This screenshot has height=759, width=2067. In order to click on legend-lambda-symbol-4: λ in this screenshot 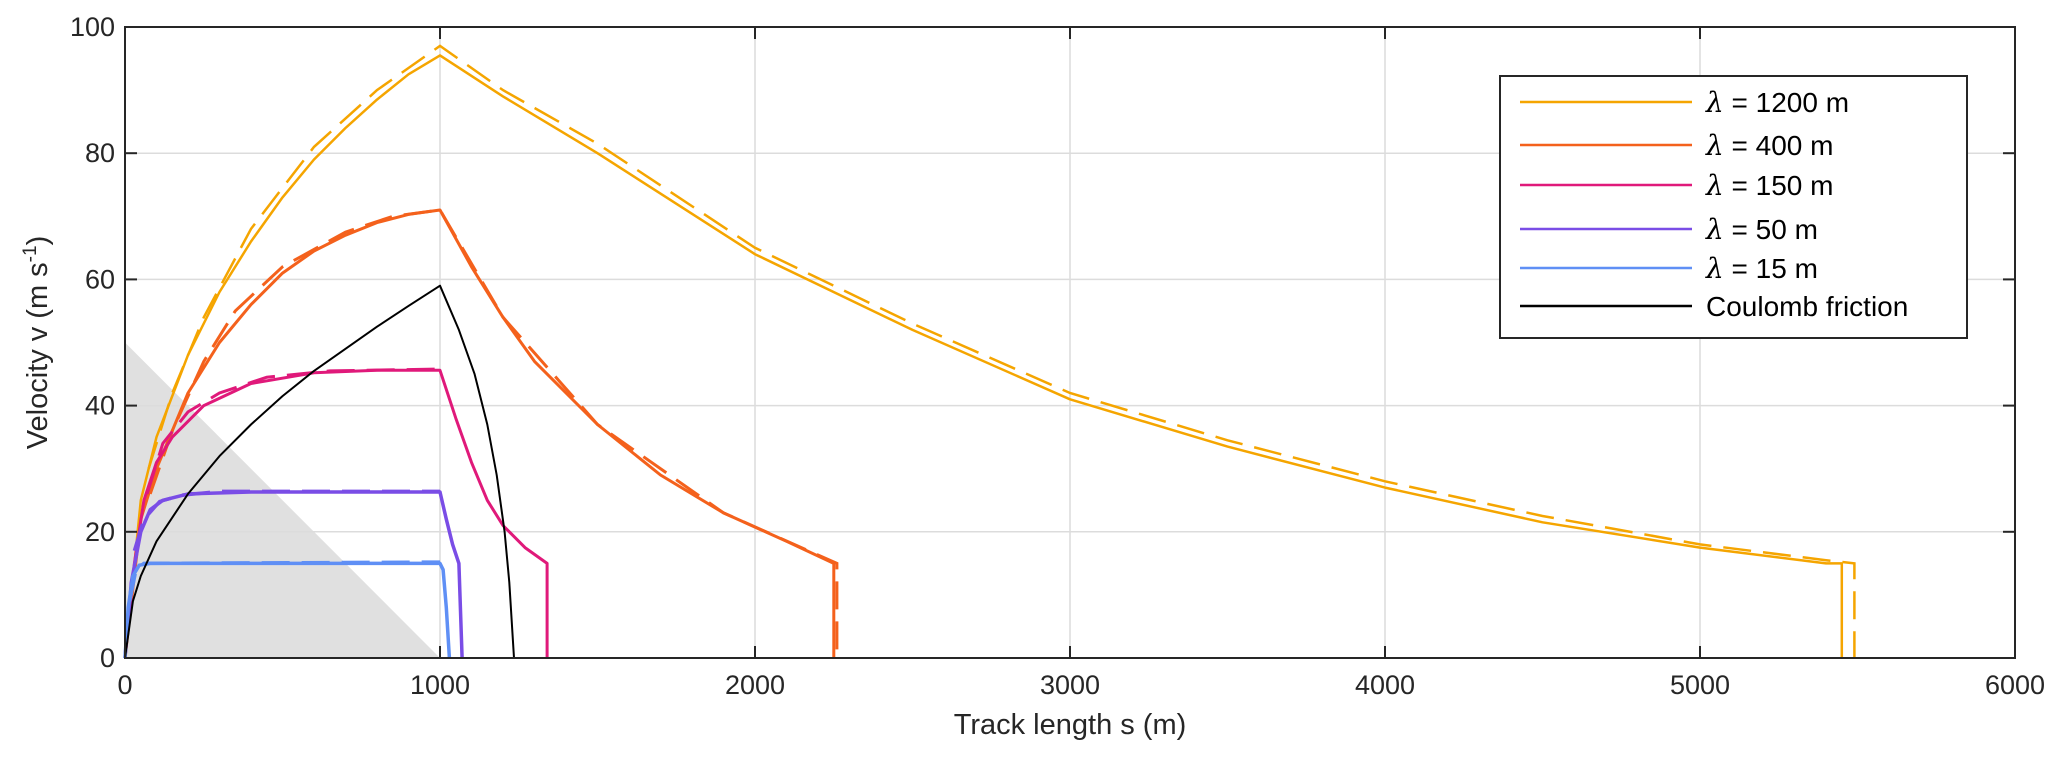, I will do `click(1714, 268)`.